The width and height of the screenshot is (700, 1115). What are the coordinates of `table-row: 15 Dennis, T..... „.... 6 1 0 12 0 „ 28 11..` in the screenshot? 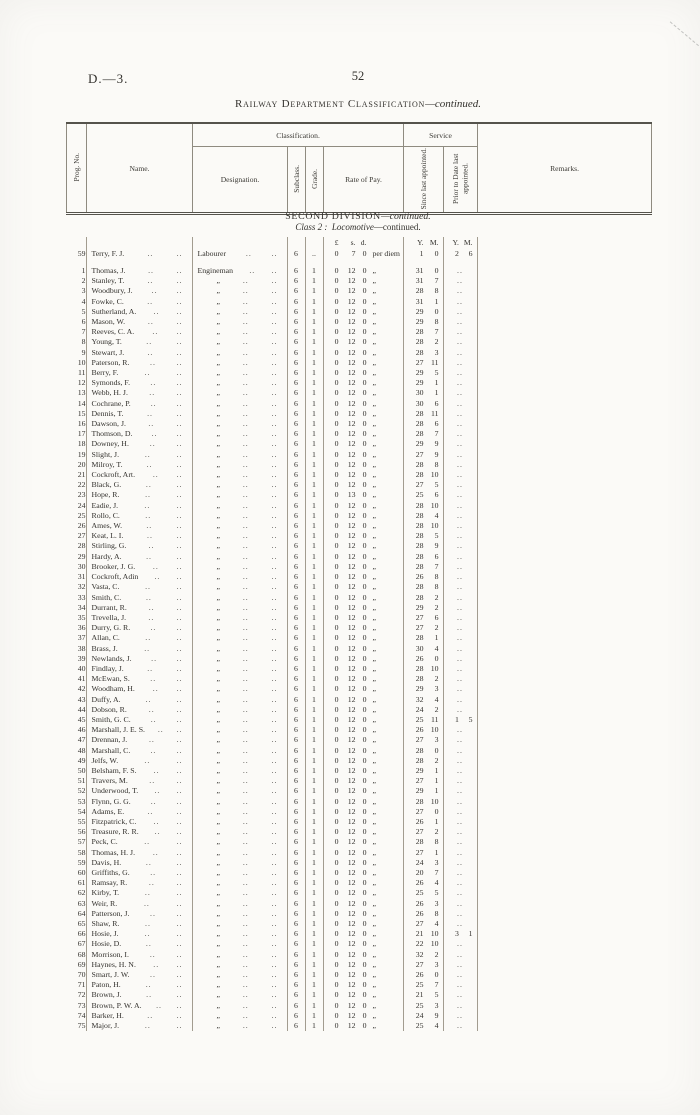 It's located at (358, 414).